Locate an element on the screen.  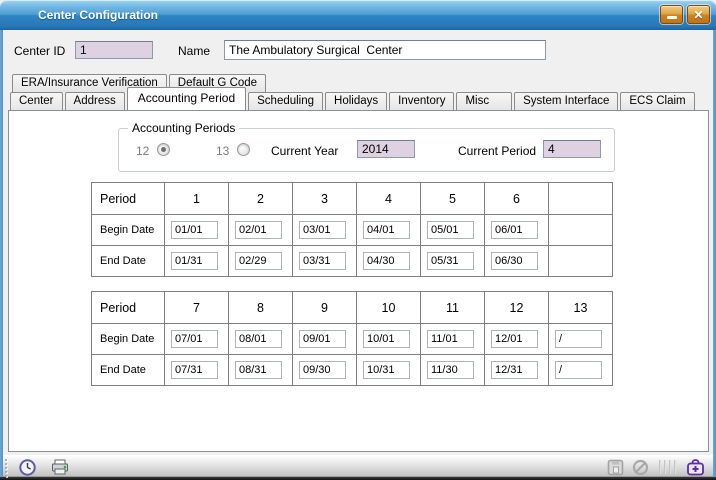
save-disk-icon is located at coordinates (615, 467).